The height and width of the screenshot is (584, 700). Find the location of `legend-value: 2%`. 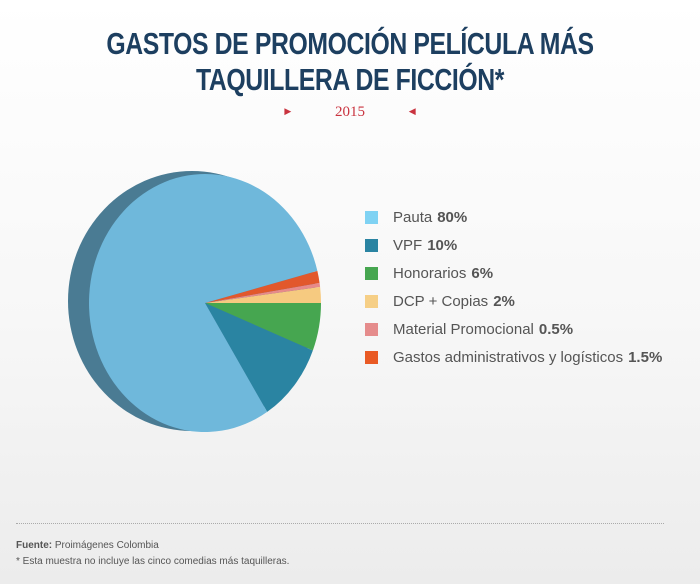

legend-value: 2% is located at coordinates (504, 301).